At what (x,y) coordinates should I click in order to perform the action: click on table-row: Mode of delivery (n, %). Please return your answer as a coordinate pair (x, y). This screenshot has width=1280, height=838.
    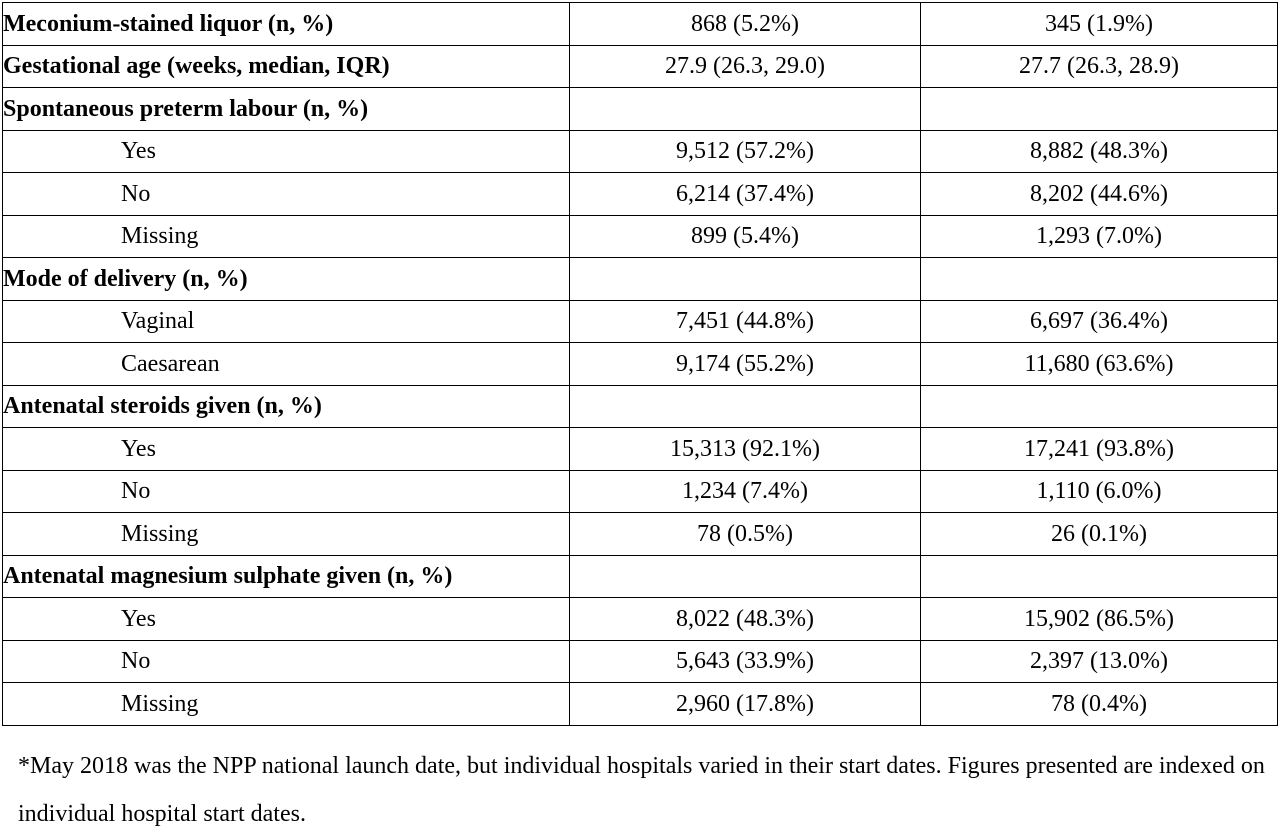
    Looking at the image, I should click on (640, 279).